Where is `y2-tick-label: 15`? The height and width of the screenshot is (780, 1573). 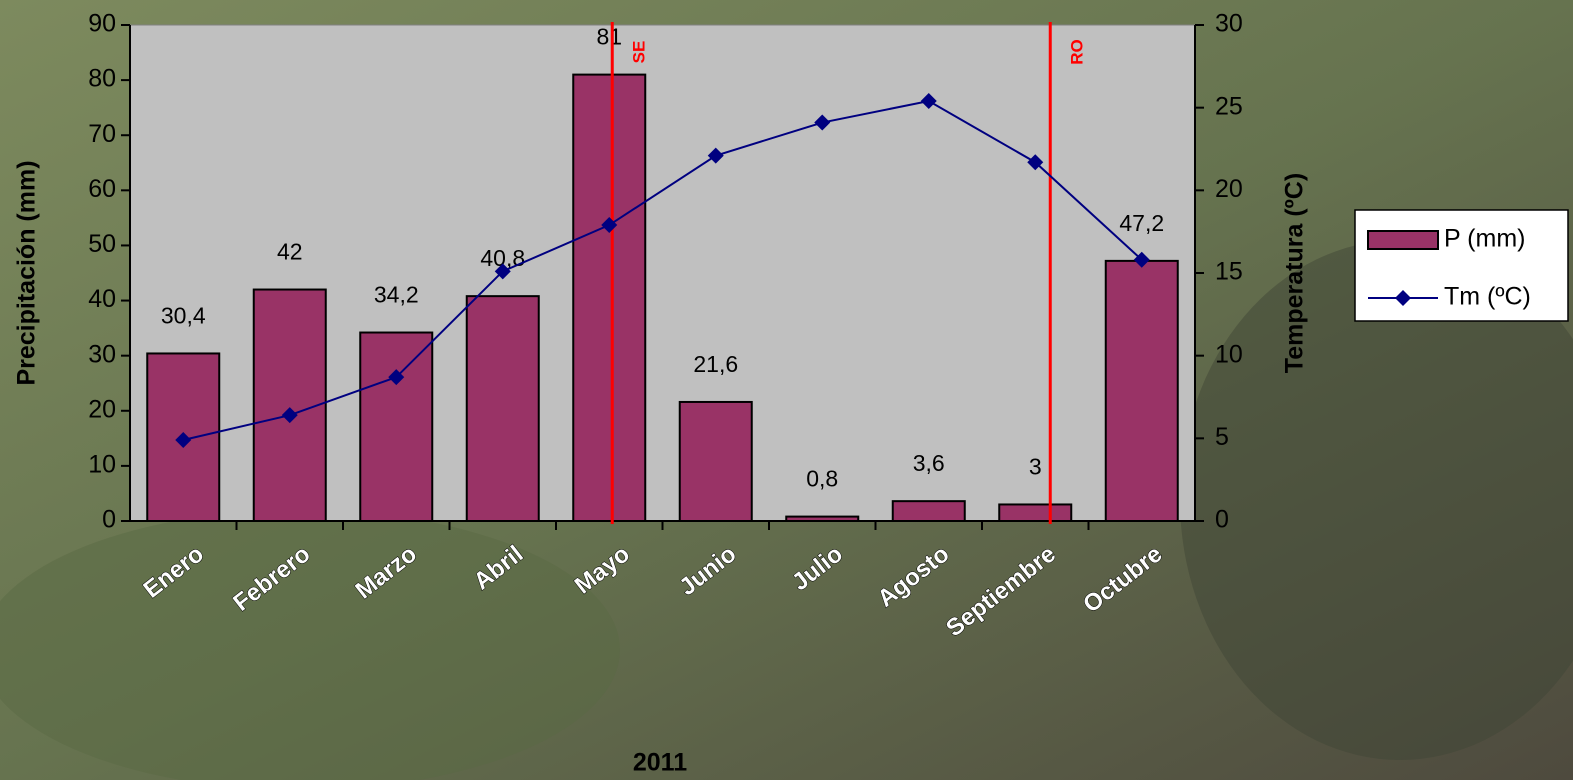
y2-tick-label: 15 is located at coordinates (1229, 272).